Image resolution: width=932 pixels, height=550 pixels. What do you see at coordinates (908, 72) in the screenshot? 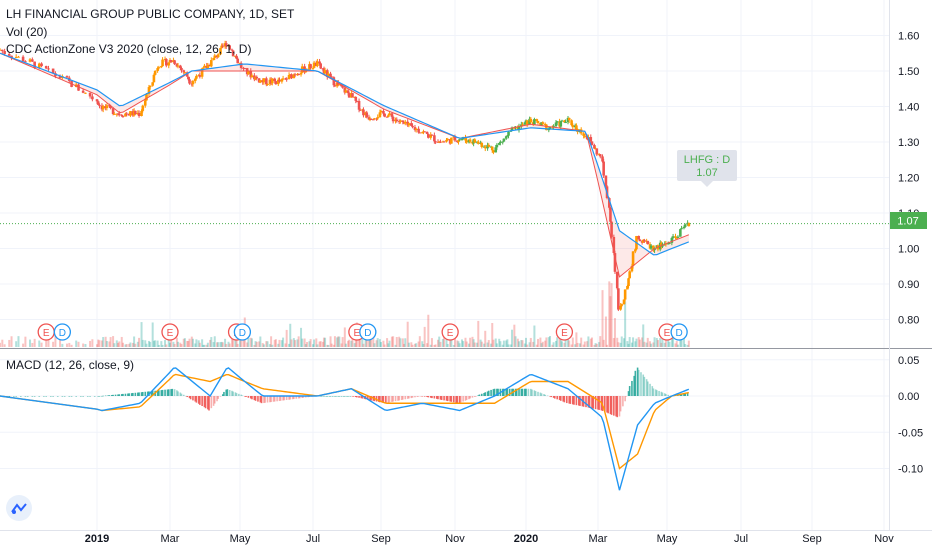
I see `price-tick-label: 1.50` at bounding box center [908, 72].